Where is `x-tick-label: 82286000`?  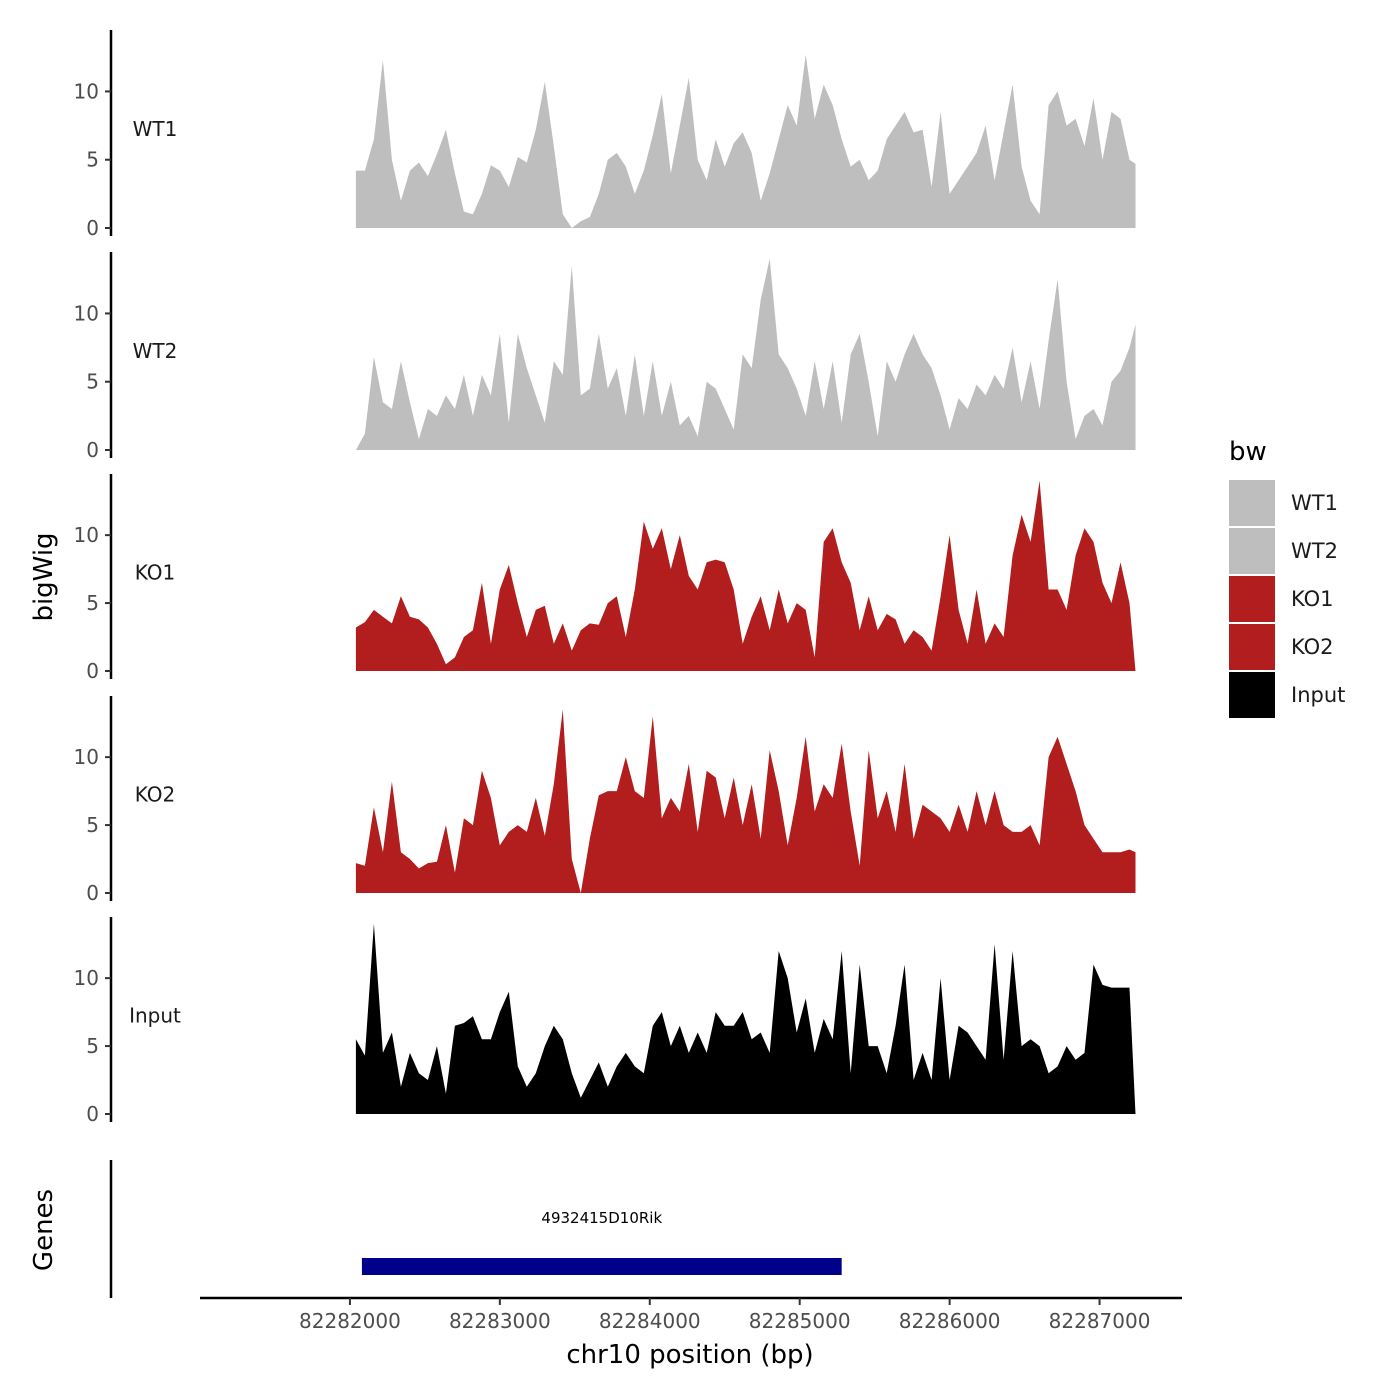
x-tick-label: 82286000 is located at coordinates (950, 1321).